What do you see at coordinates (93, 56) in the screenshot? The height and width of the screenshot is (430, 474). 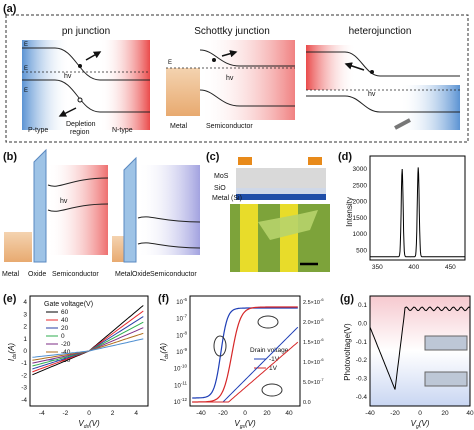 I see `pn-electron-arrow` at bounding box center [93, 56].